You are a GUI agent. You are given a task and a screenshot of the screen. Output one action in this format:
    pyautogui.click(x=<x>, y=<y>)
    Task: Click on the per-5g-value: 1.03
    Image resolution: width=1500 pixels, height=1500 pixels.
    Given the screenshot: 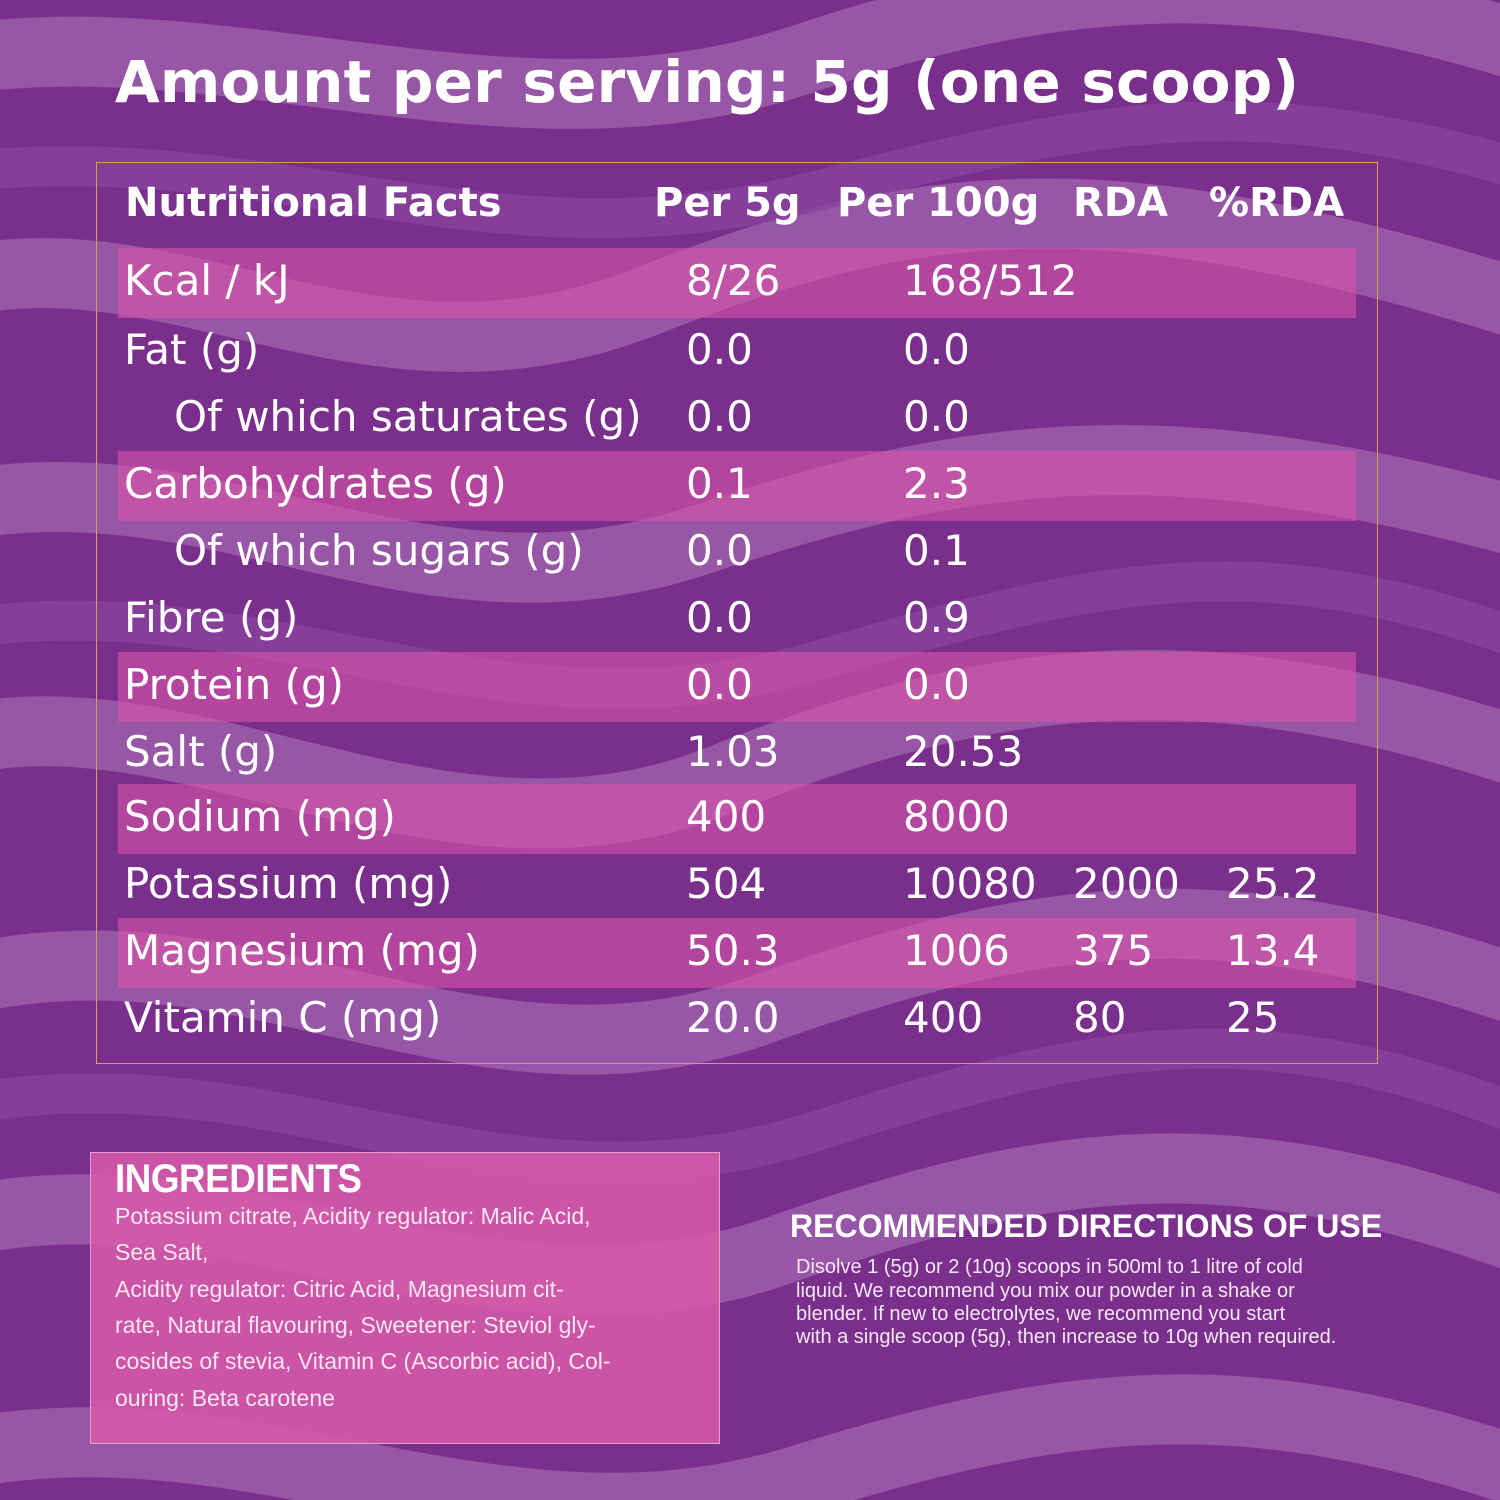 What is the action you would take?
    pyautogui.click(x=733, y=751)
    